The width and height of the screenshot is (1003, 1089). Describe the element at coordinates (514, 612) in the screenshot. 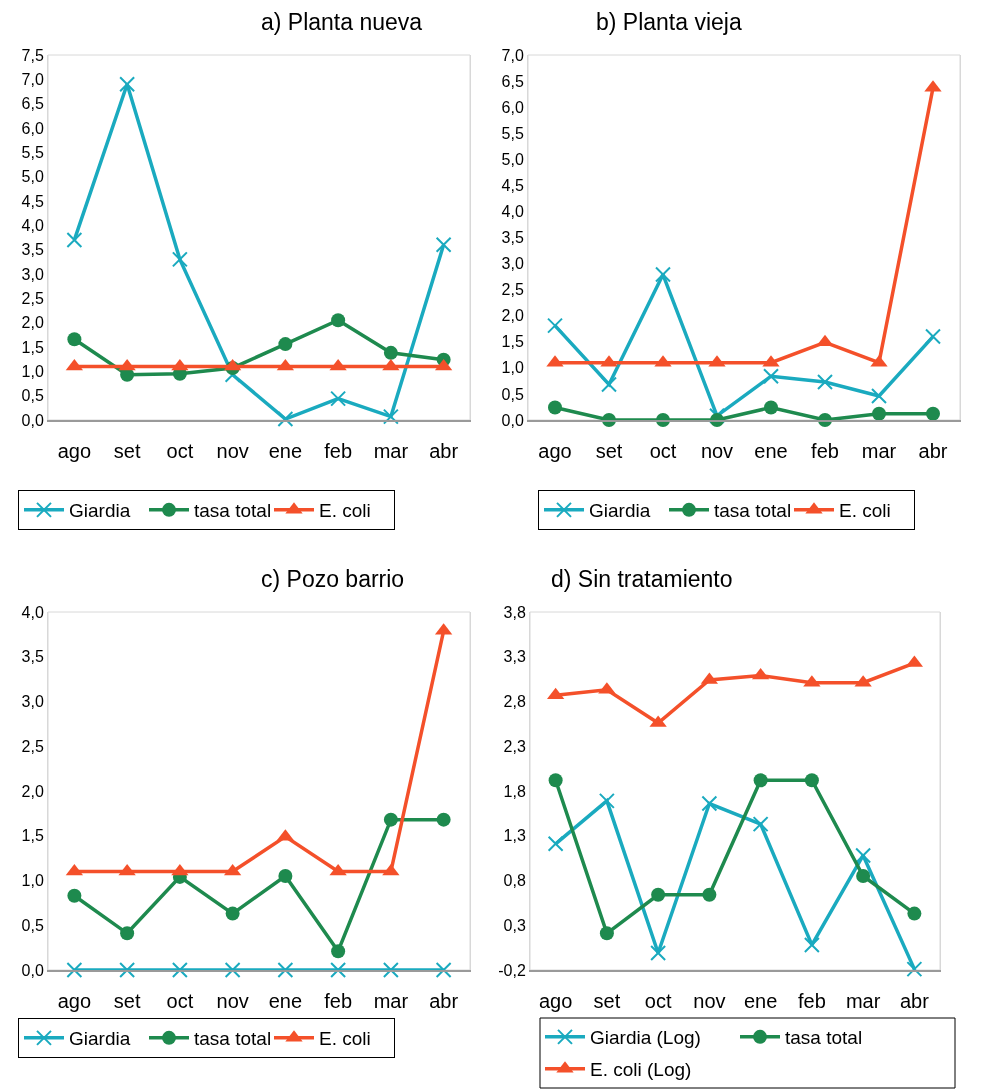

I see `y-tick-label: 3,8` at that location.